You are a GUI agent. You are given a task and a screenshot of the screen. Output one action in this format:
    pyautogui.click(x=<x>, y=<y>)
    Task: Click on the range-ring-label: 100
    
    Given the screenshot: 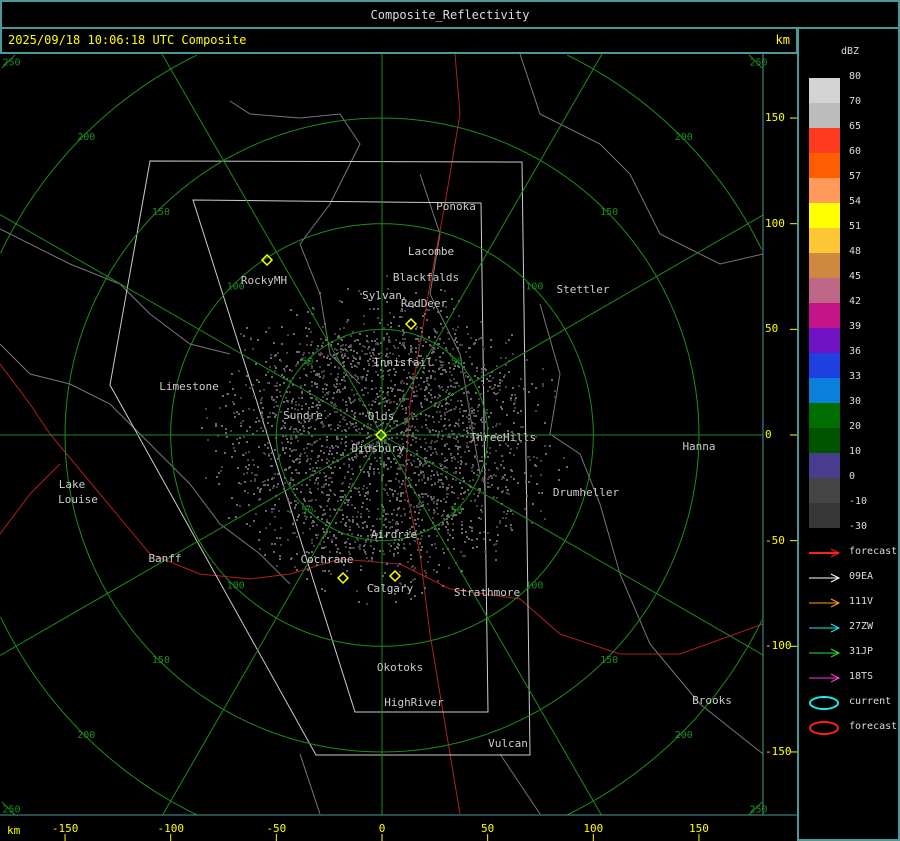 What is the action you would take?
    pyautogui.click(x=534, y=585)
    